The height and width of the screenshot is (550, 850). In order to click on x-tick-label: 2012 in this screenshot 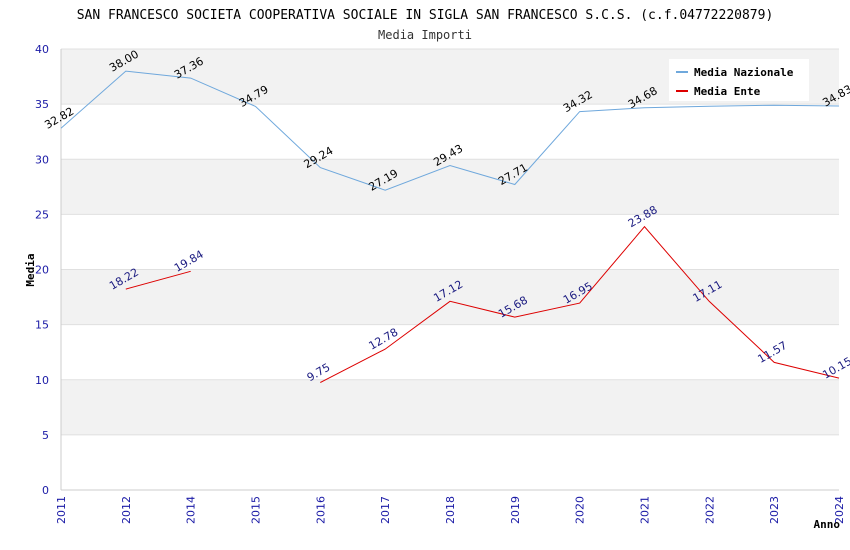, I will do `click(126, 510)`.